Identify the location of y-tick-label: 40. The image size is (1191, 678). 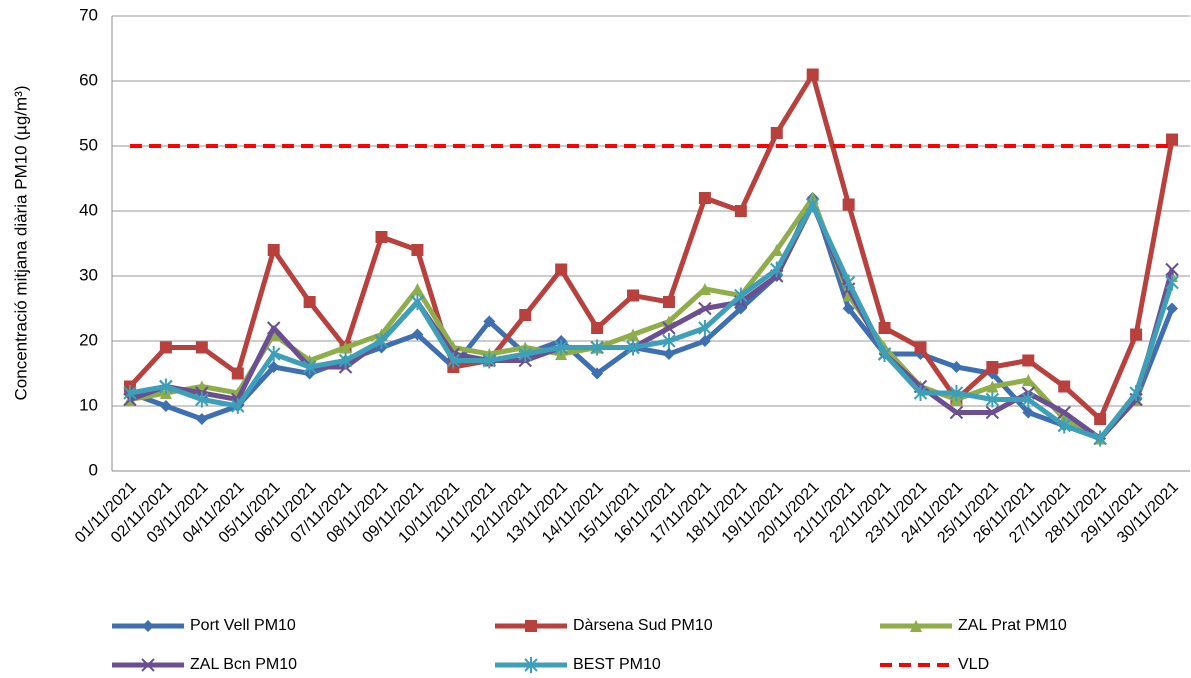
(88, 209).